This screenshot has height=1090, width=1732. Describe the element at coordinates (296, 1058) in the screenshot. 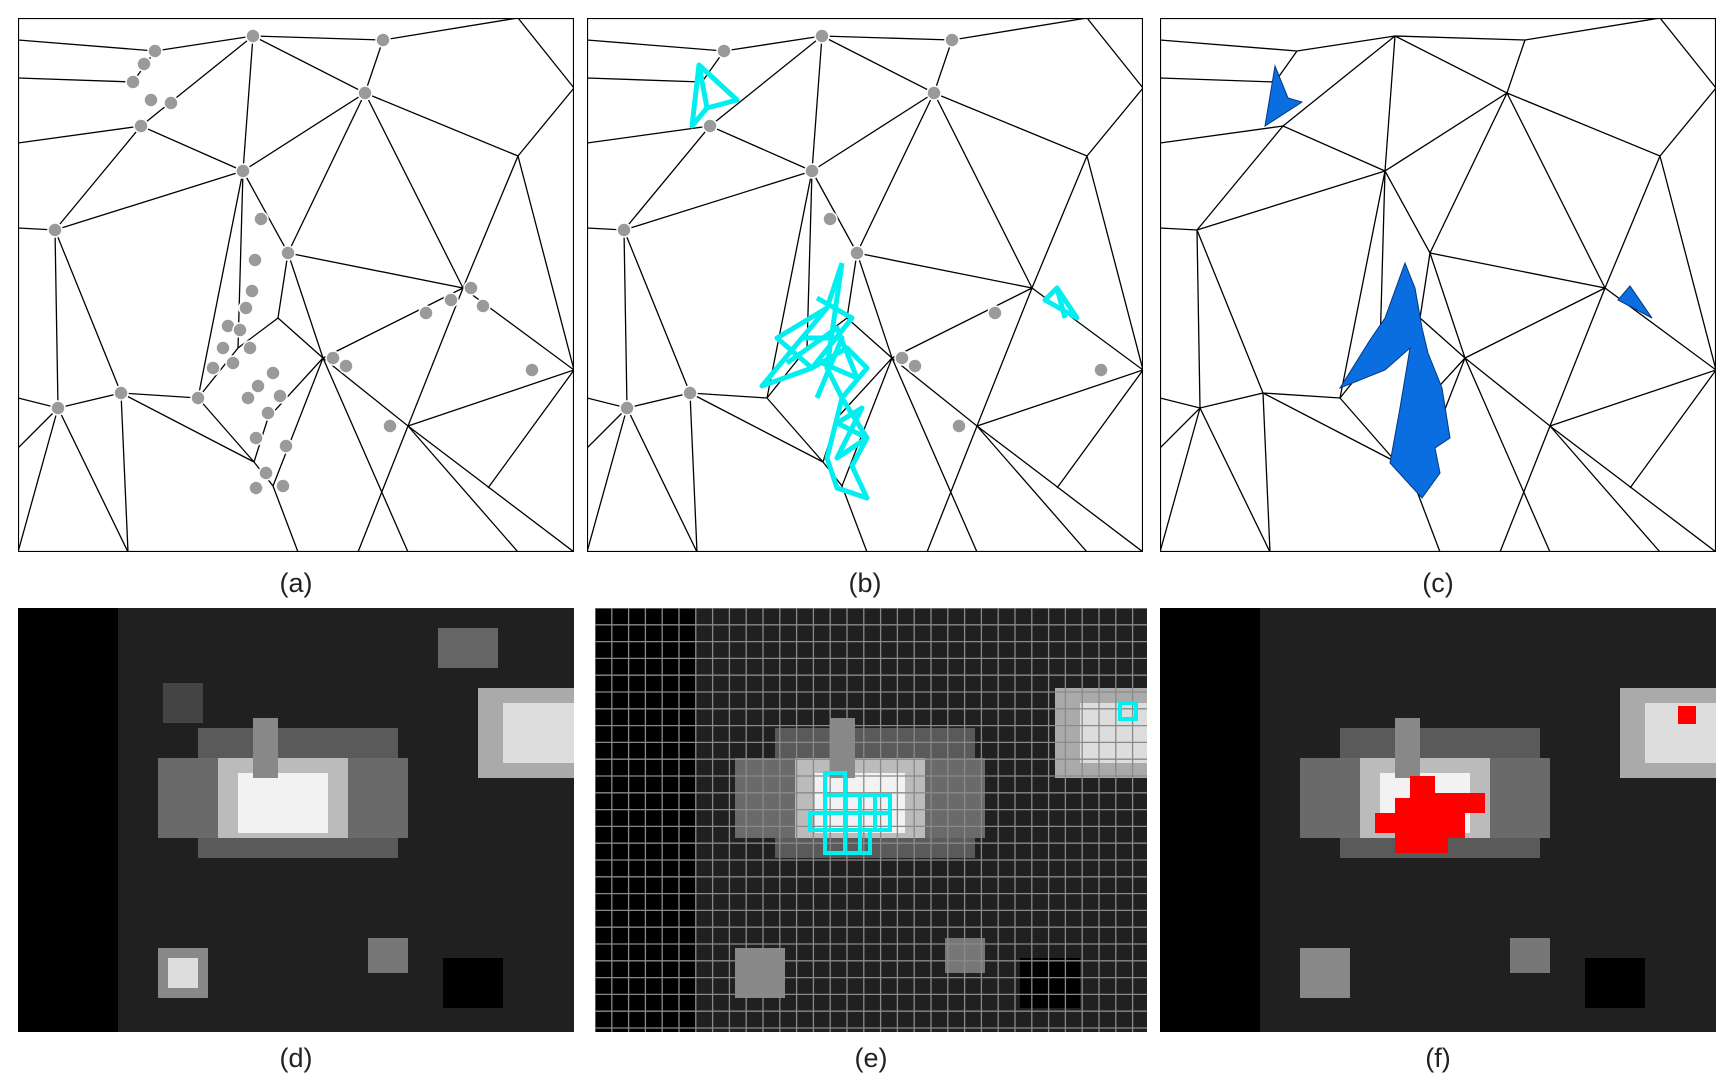

I see `caption-d: (d)` at that location.